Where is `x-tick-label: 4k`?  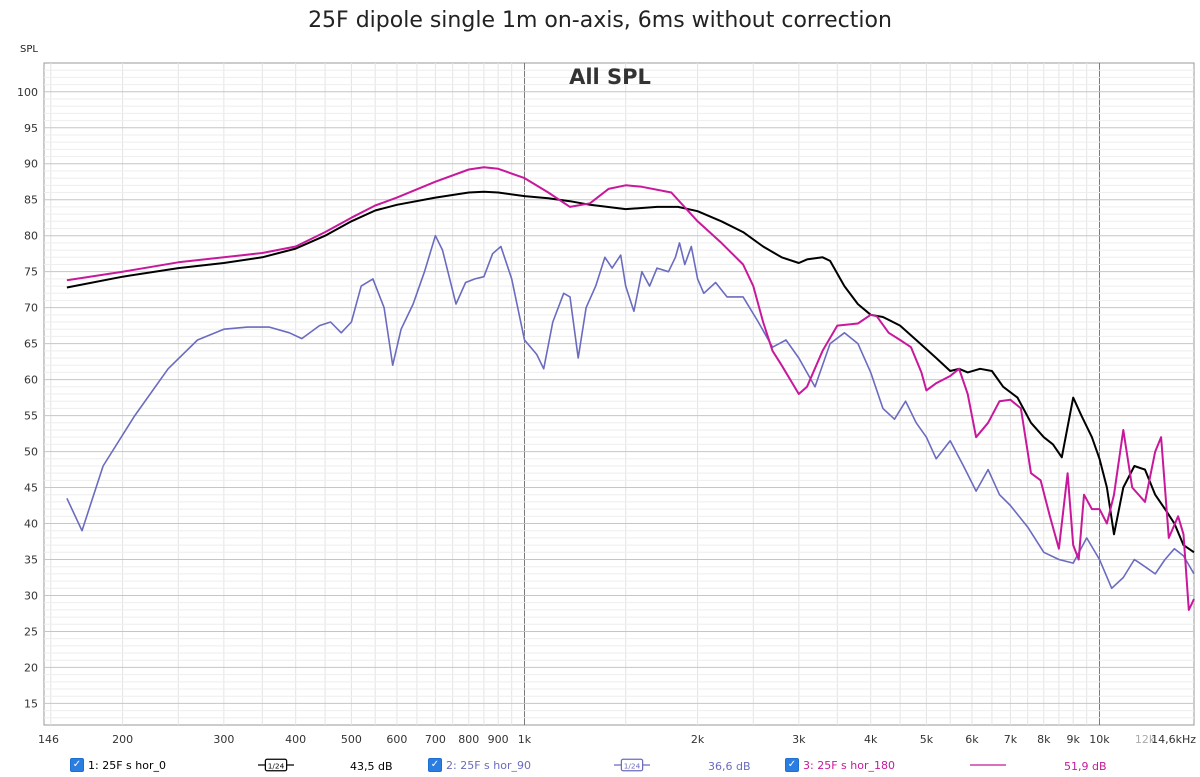
x-tick-label: 4k is located at coordinates (871, 739).